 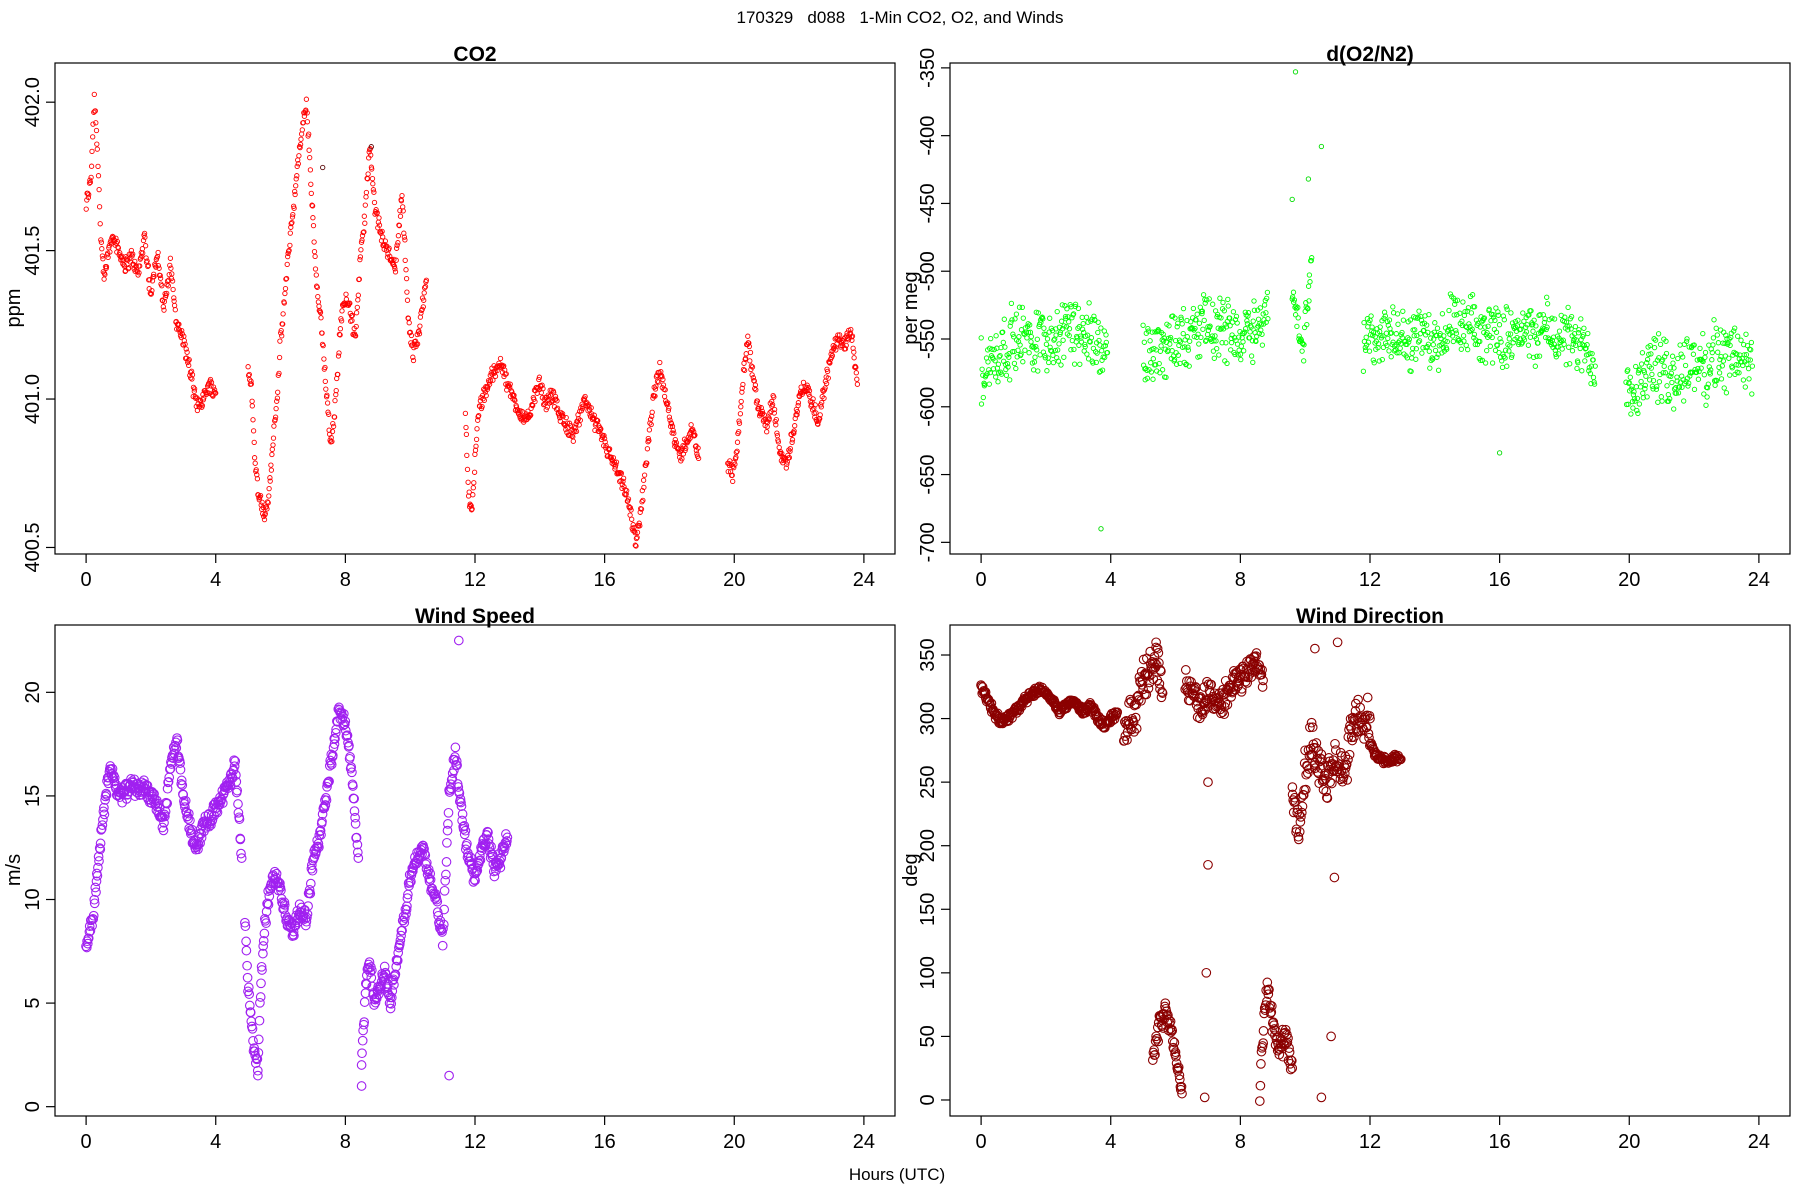 I want to click on y-tick-label: 300, so click(x=928, y=718).